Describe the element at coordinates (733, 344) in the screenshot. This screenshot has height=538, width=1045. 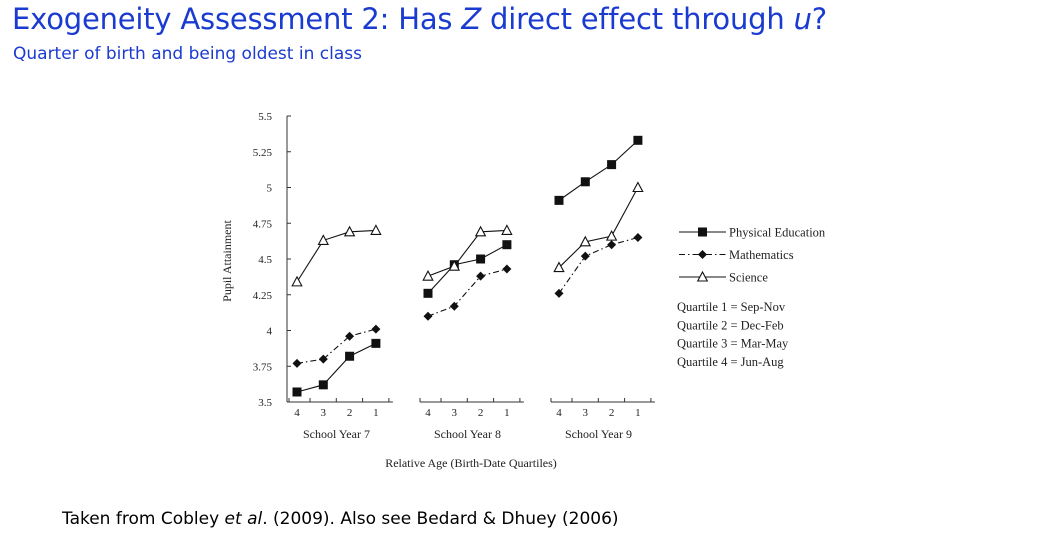
I see `legend-note: Quartile 3 = Mar-May` at that location.